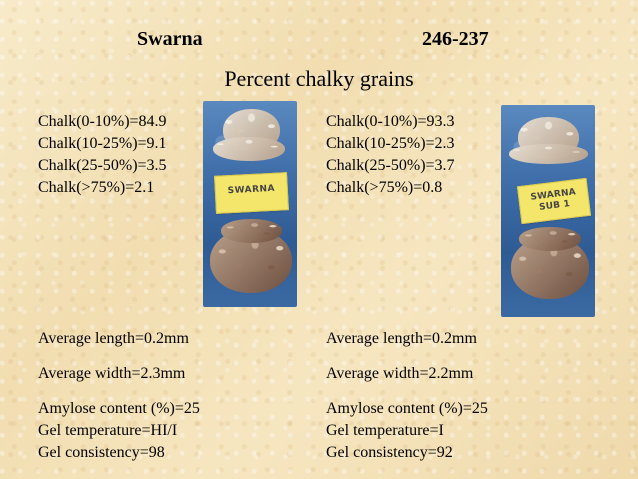  Describe the element at coordinates (390, 143) in the screenshot. I see `right-chalk-10-25: Chalk(10-25%)=2.3` at that location.